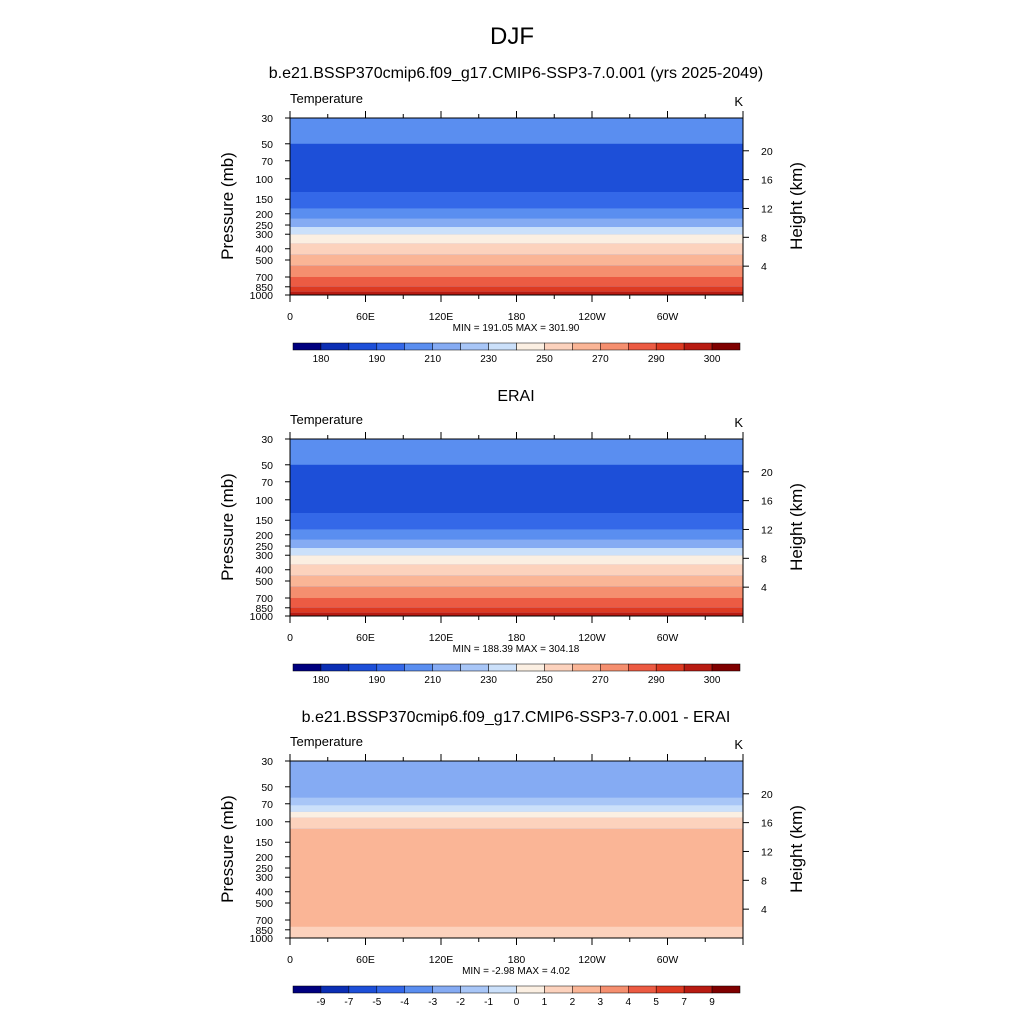  Describe the element at coordinates (544, 359) in the screenshot. I see `colorbar-label: 250` at that location.